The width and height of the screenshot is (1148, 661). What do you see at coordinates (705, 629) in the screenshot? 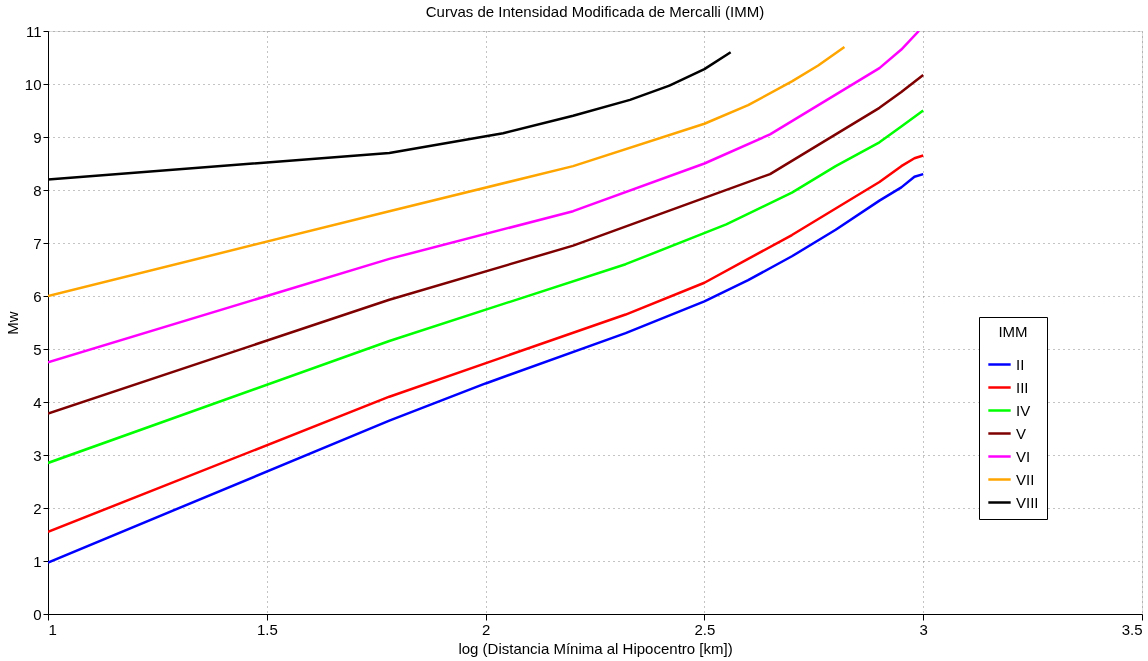
I see `x-tick-label: 2.5` at bounding box center [705, 629].